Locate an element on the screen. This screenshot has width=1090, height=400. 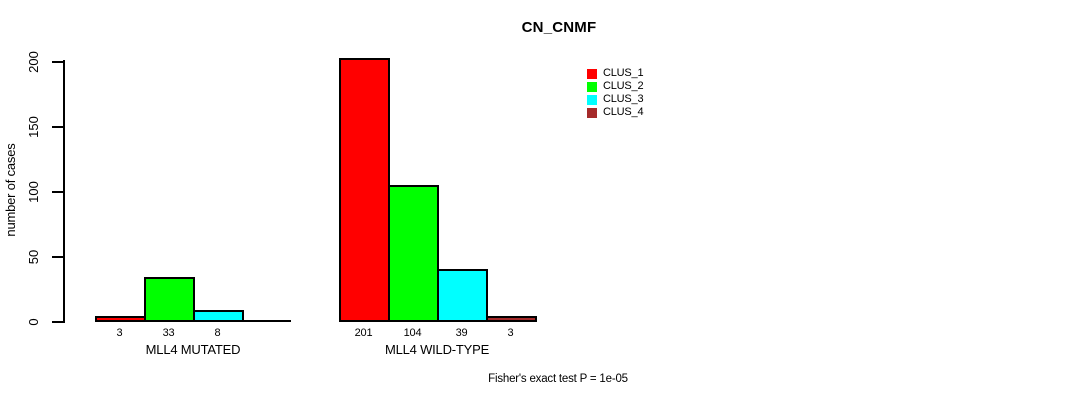
y-tick-label: 100 is located at coordinates (33, 191).